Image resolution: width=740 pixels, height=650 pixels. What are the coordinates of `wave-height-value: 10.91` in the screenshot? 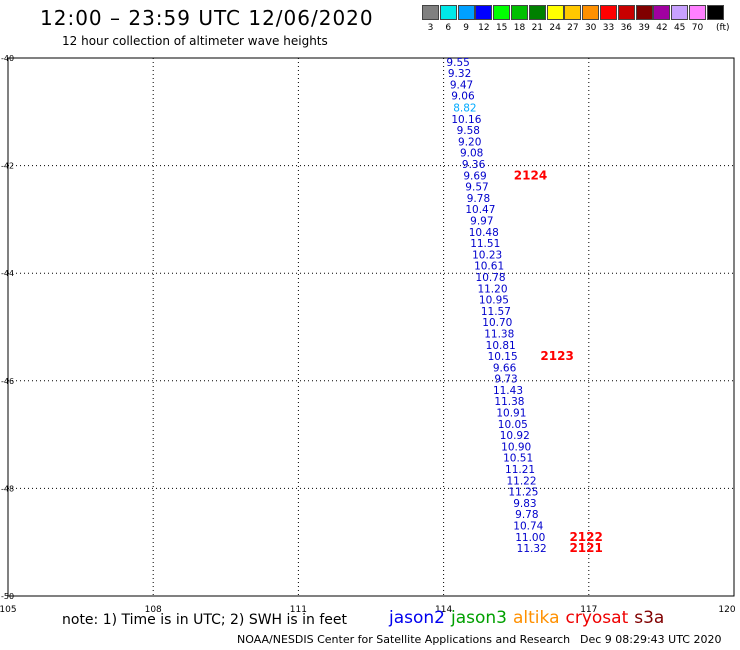 It's located at (511, 414).